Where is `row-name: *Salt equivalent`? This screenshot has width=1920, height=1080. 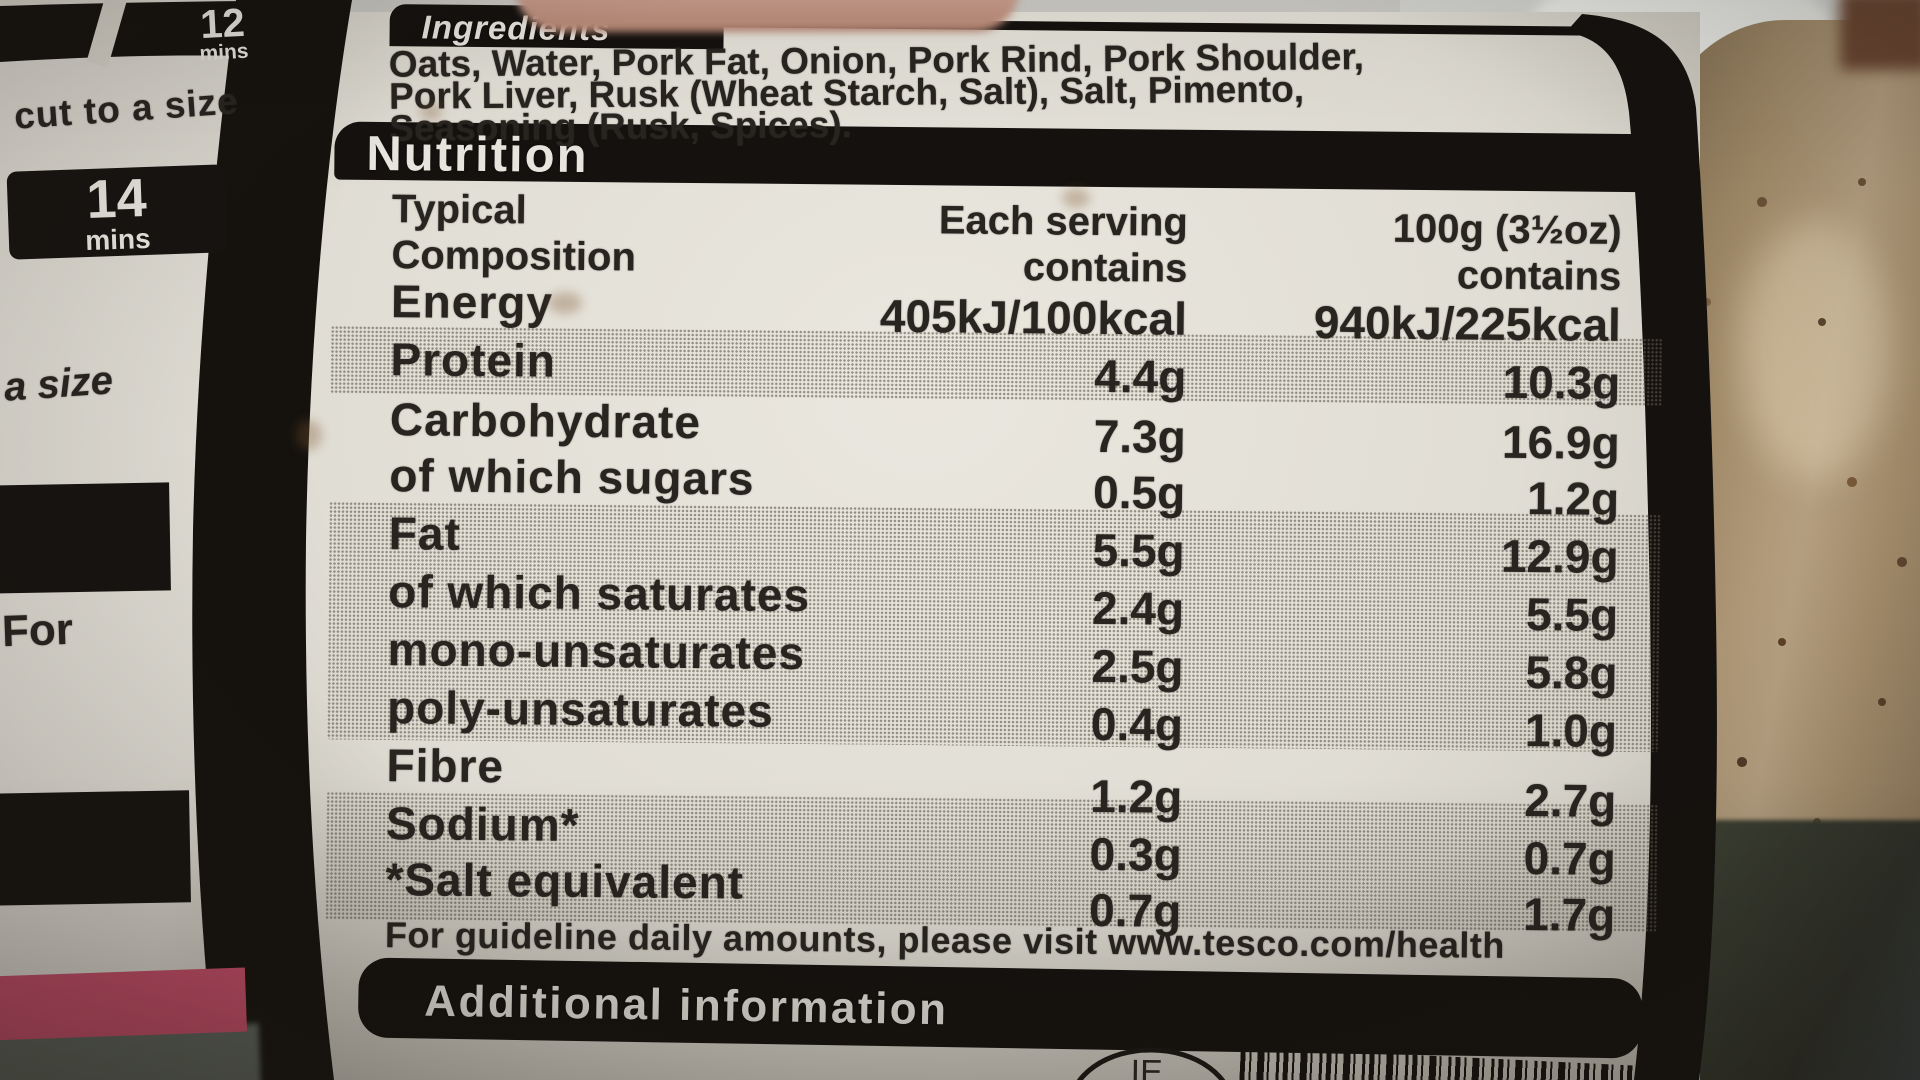
row-name: *Salt equivalent is located at coordinates (565, 881).